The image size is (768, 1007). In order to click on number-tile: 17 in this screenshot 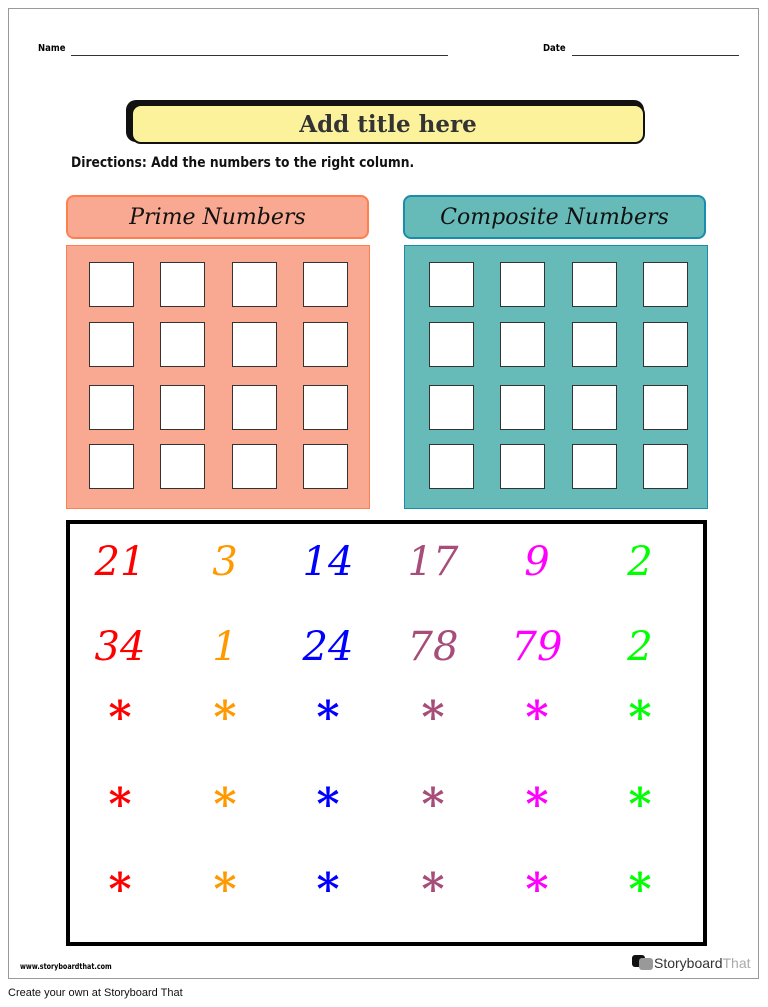, I will do `click(433, 562)`.